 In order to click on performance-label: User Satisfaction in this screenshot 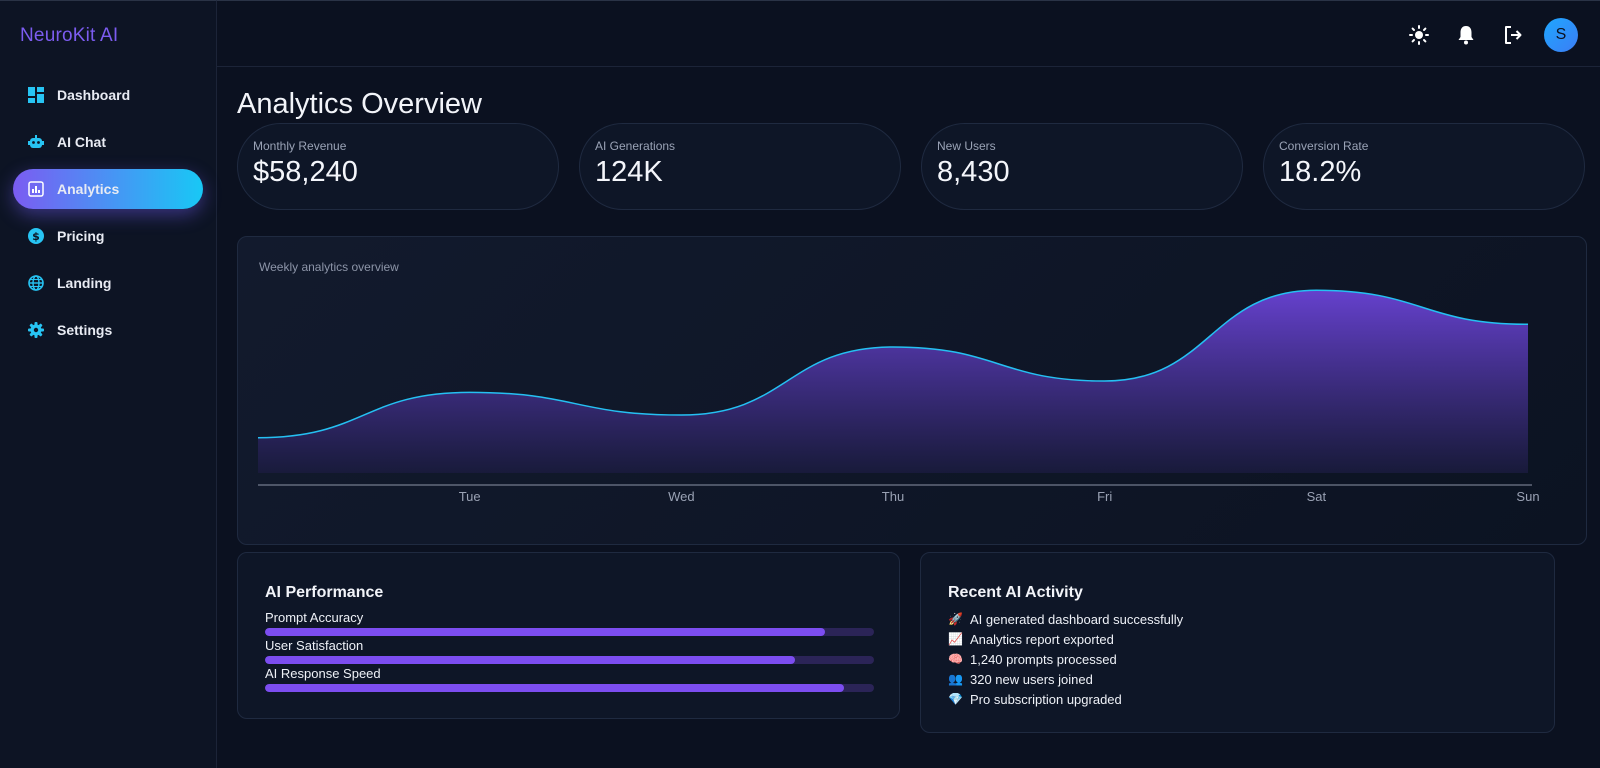, I will do `click(314, 645)`.